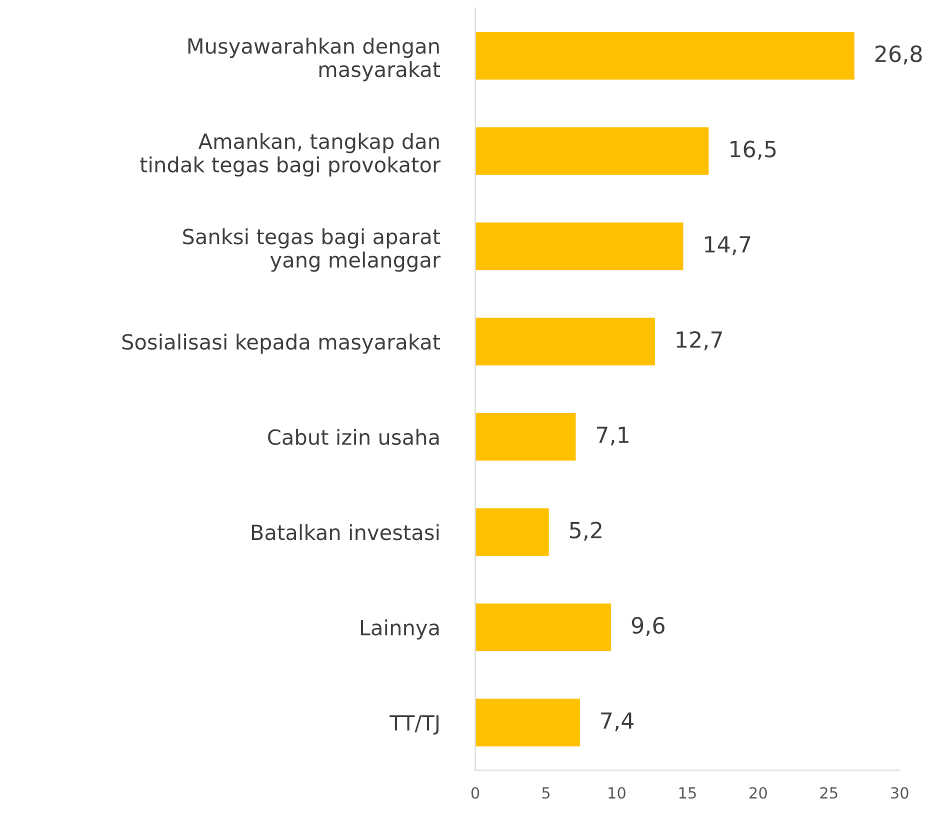 The height and width of the screenshot is (815, 943). I want to click on x-tick-label: 10, so click(617, 793).